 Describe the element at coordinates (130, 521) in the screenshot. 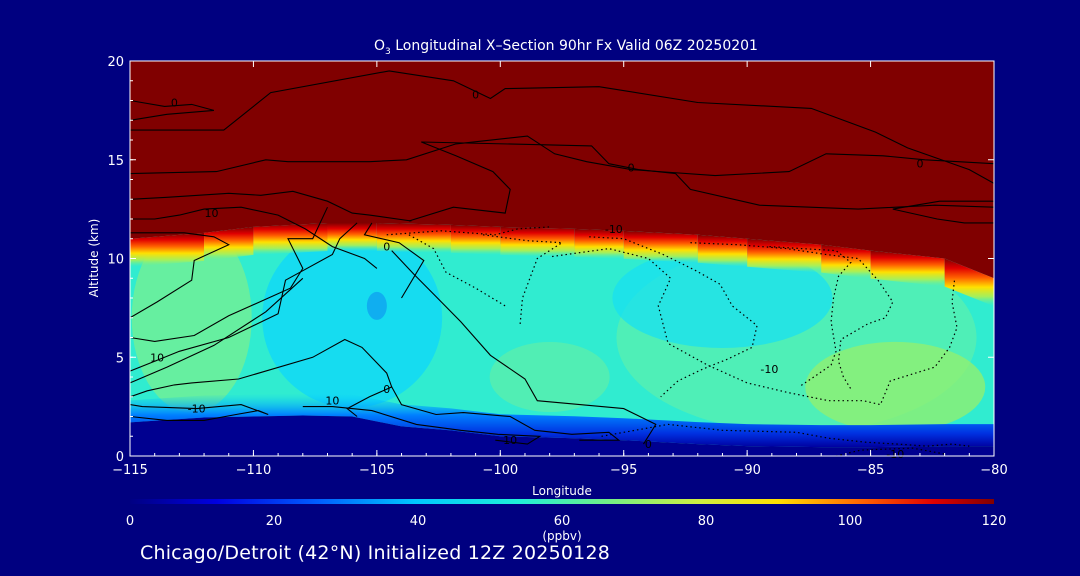

I see `colorbar-tick-label: 0` at that location.